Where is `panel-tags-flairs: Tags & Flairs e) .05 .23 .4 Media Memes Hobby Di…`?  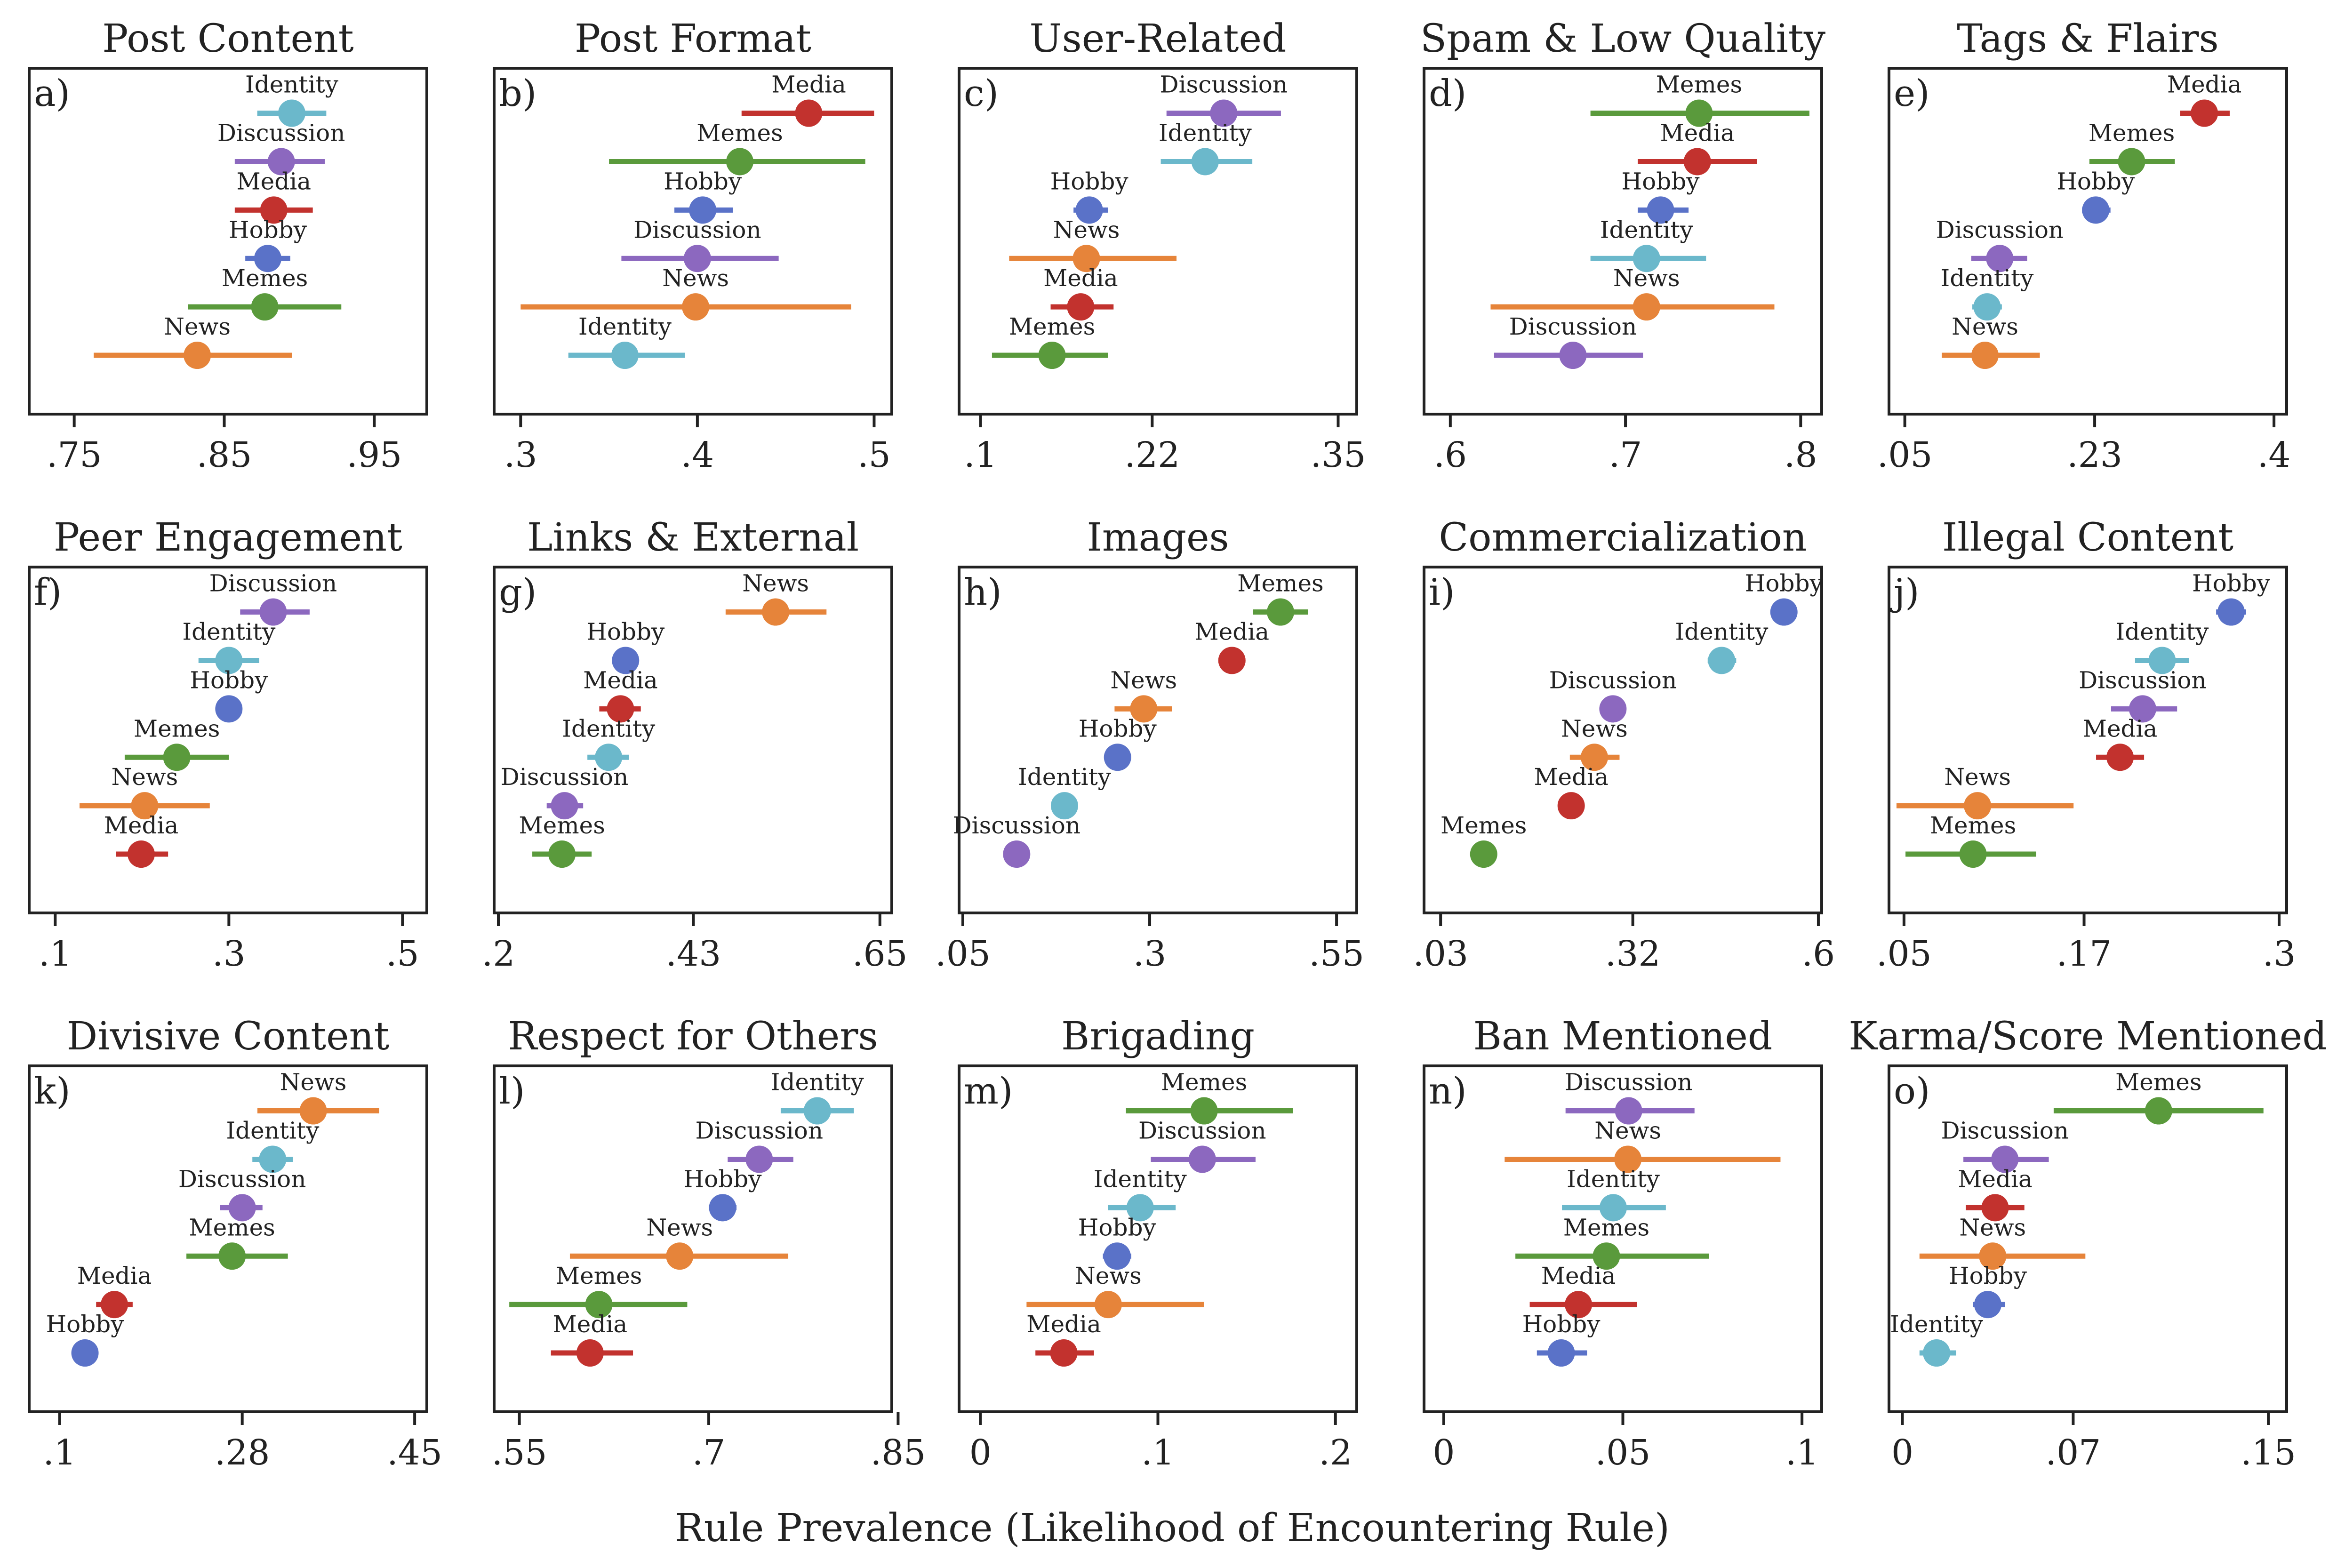 panel-tags-flairs: Tags & Flairs e) .05 .23 .4 Media Memes Hobby Di… is located at coordinates (2084, 245).